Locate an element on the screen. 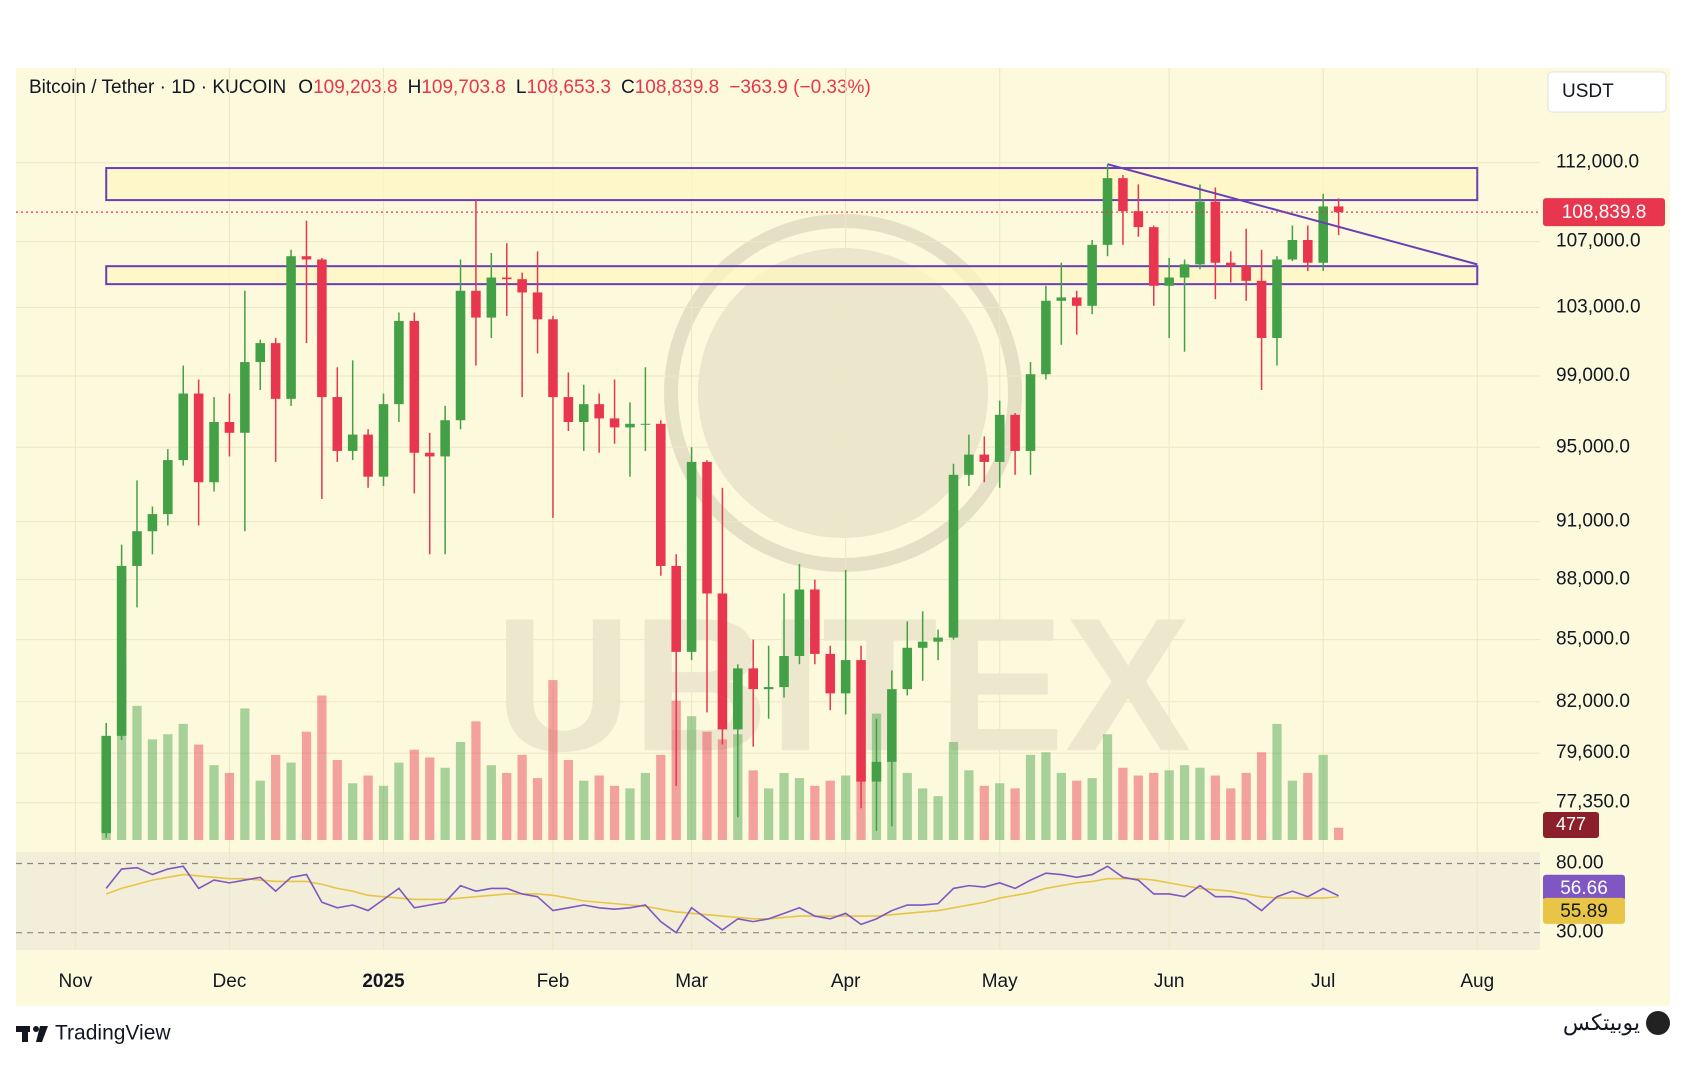 The image size is (1688, 1080). rsi-tag is located at coordinates (1584, 910).